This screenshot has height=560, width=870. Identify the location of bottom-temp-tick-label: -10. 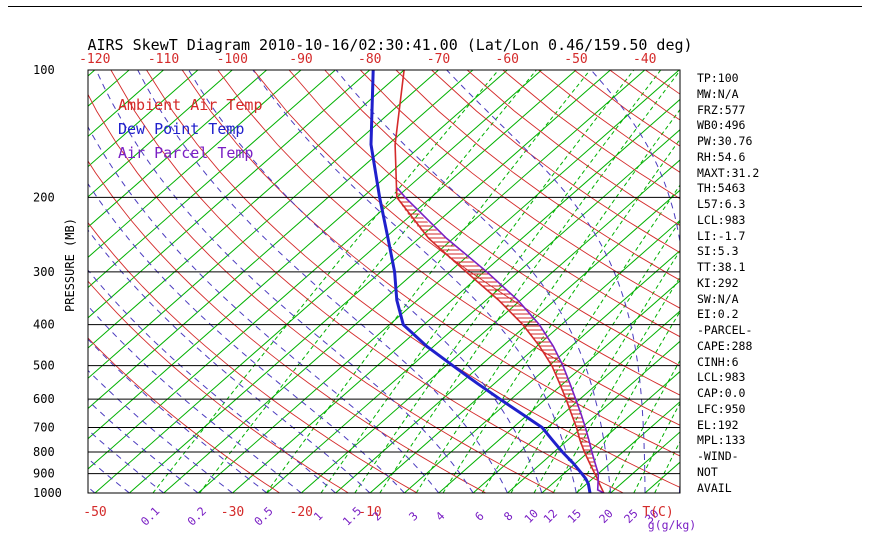
(369, 512).